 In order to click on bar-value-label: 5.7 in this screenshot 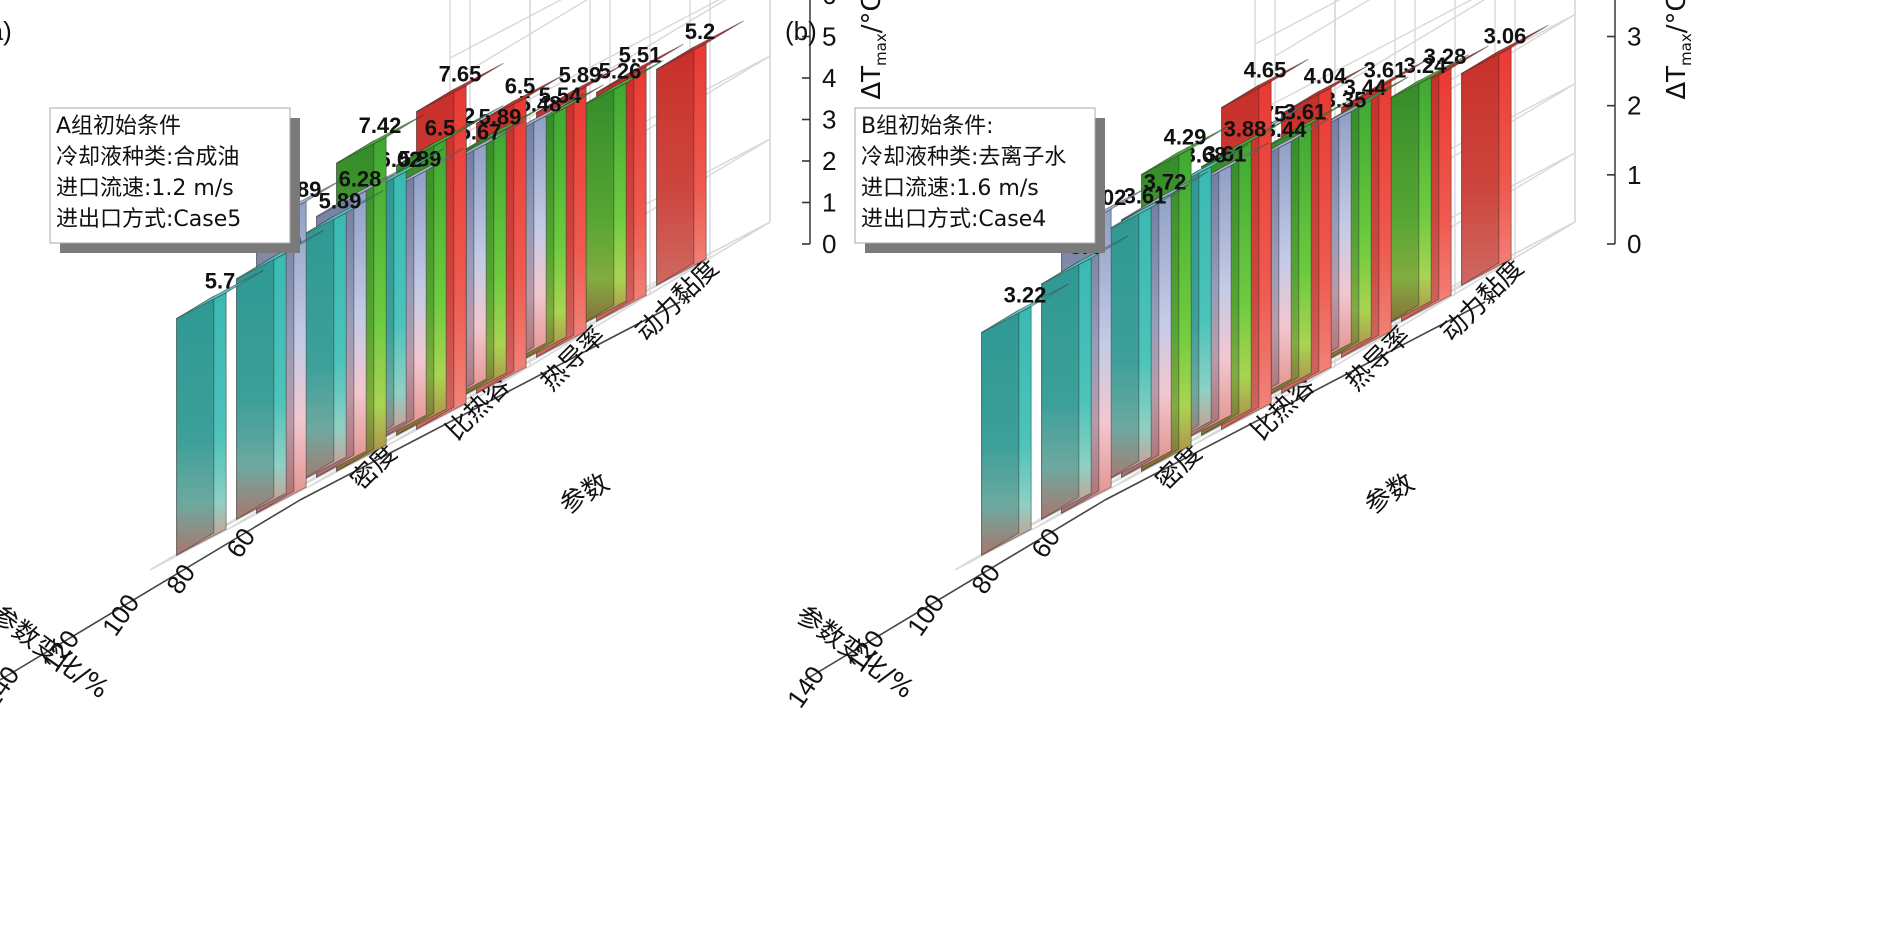, I will do `click(220, 280)`.